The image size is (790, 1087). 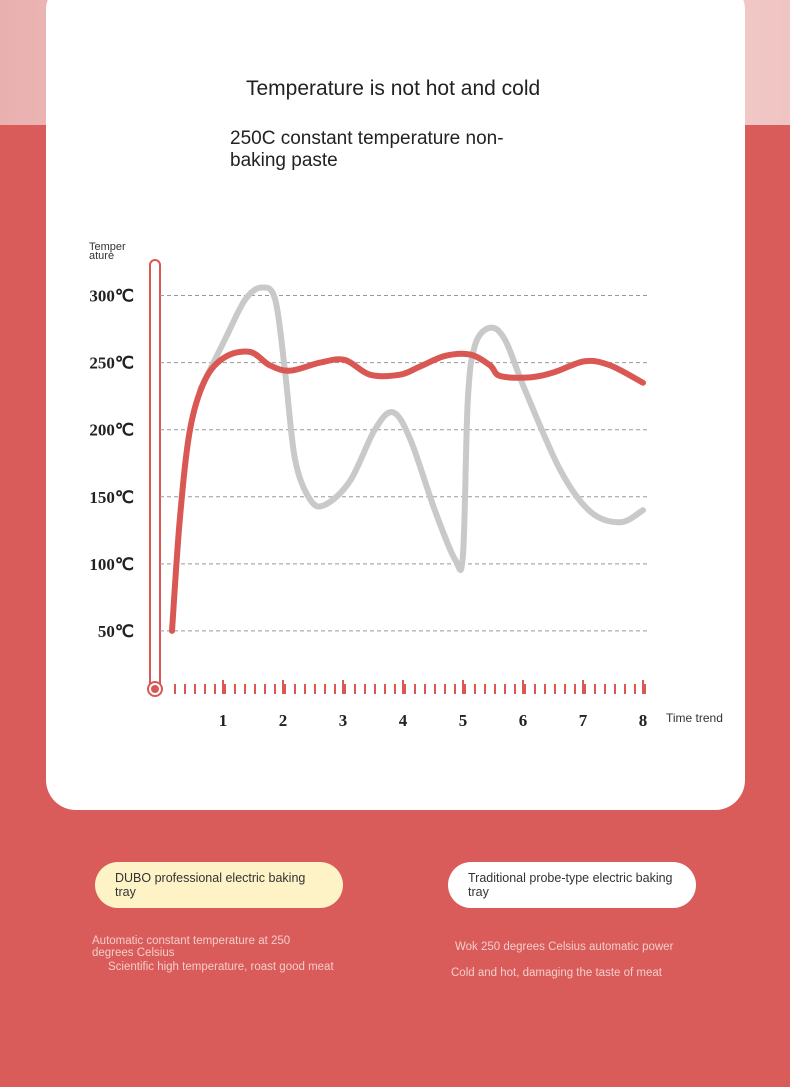 I want to click on x-tick-label: 6, so click(x=523, y=720).